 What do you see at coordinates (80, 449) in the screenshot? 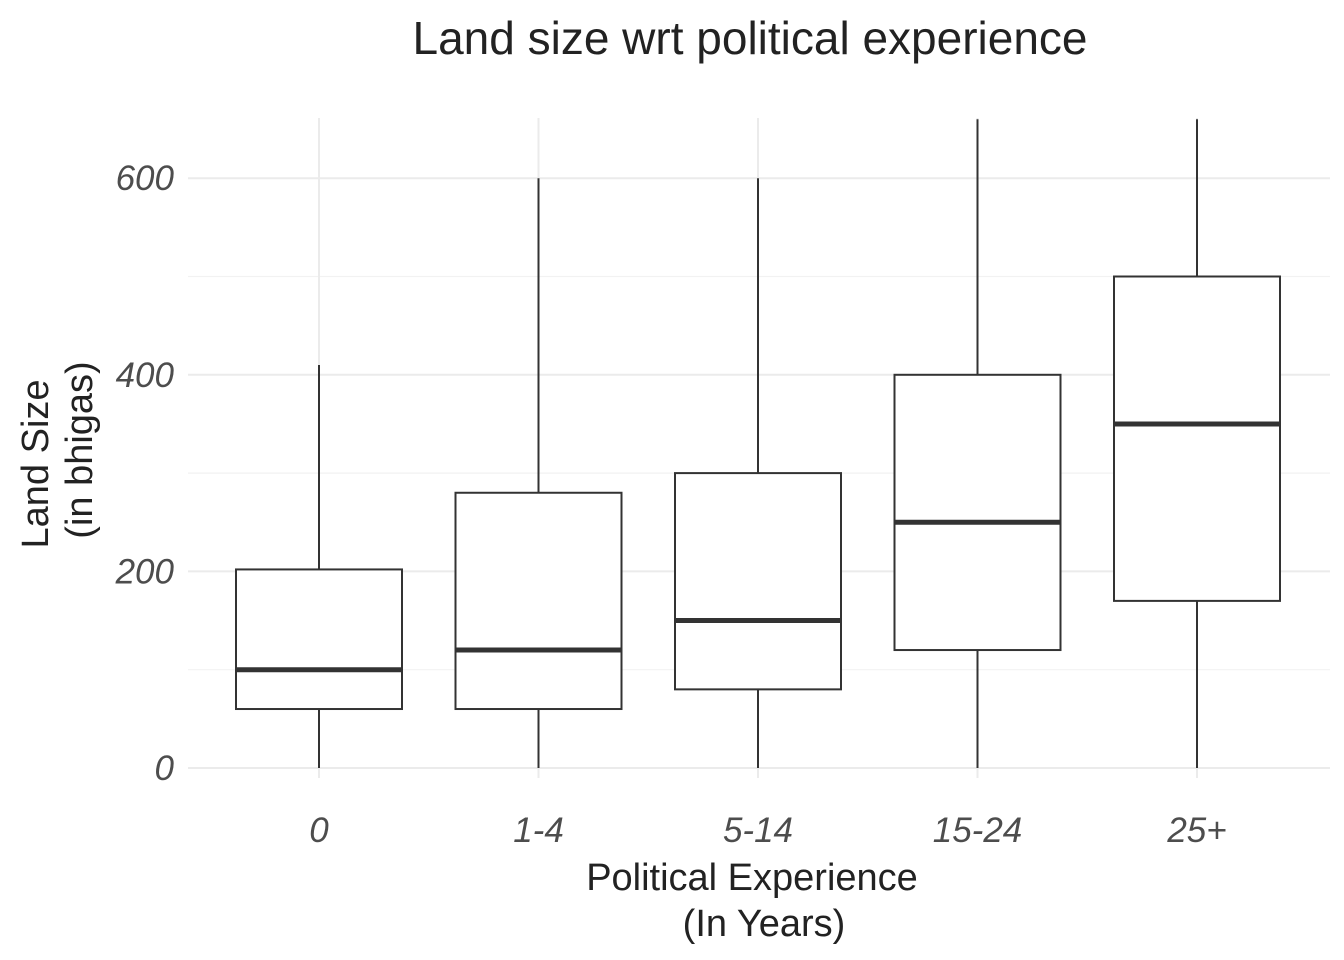
I see `y-axis-title-line-2: (in bhigas)` at bounding box center [80, 449].